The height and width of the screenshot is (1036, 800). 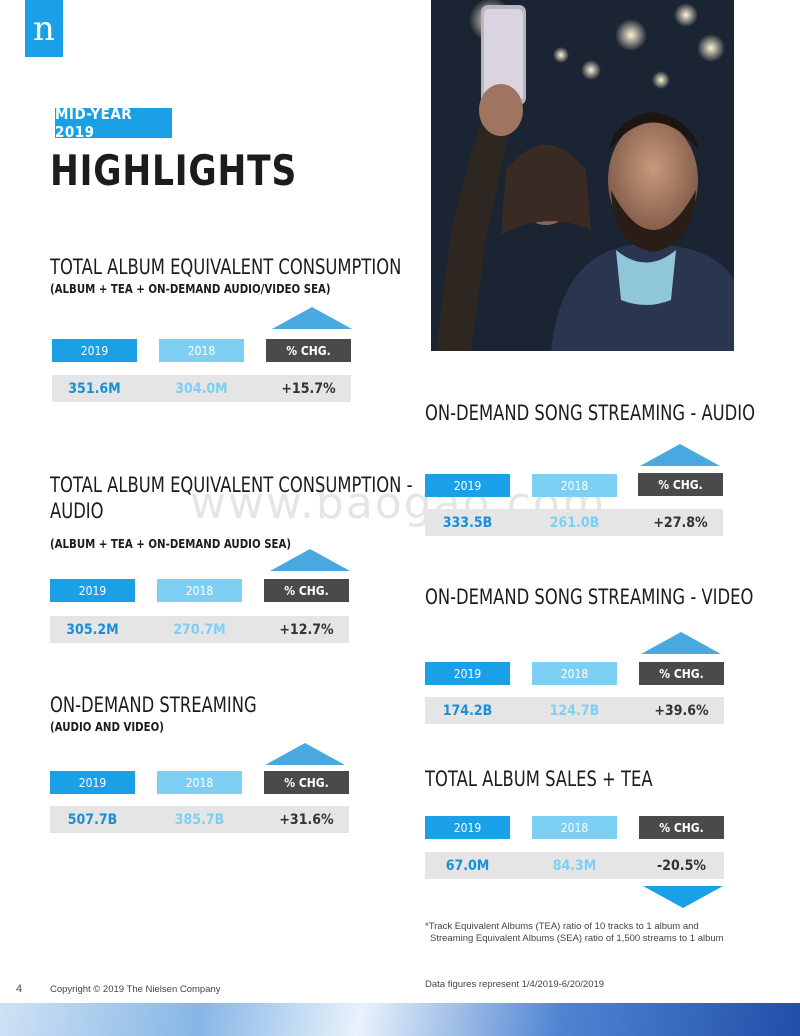 I want to click on section-subtitle: (AUDIO AND VIDEO), so click(x=107, y=727).